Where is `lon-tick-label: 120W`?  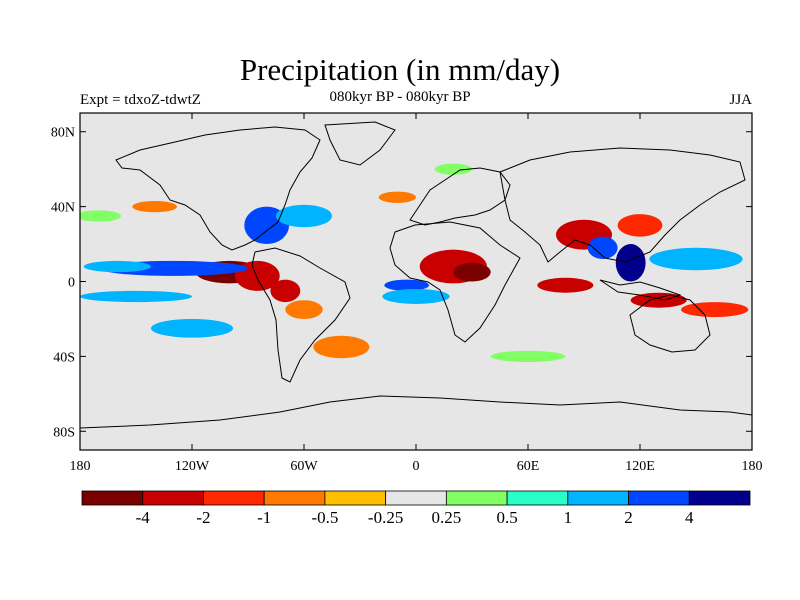
lon-tick-label: 120W is located at coordinates (192, 466).